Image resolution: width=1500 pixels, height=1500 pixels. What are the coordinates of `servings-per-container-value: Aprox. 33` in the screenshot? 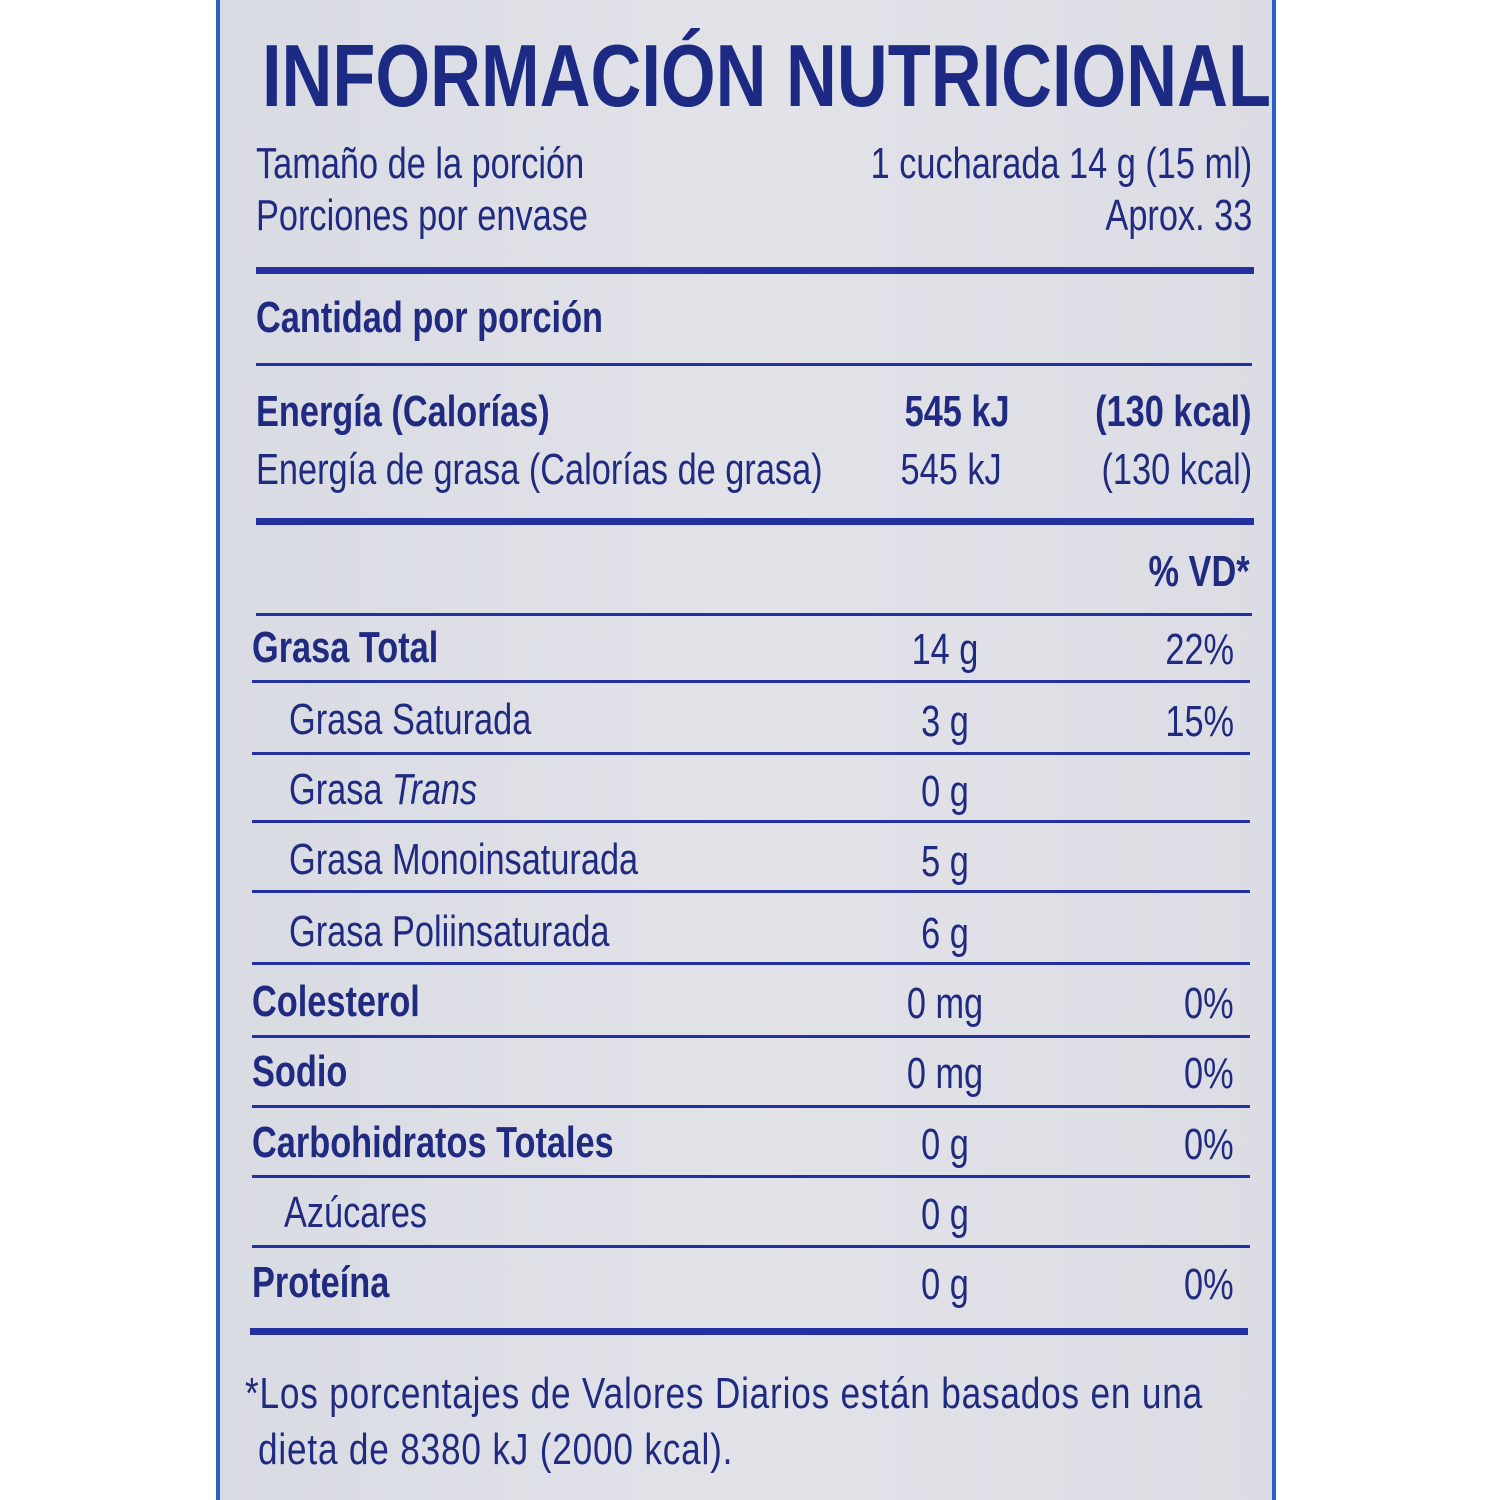 It's located at (1178, 215).